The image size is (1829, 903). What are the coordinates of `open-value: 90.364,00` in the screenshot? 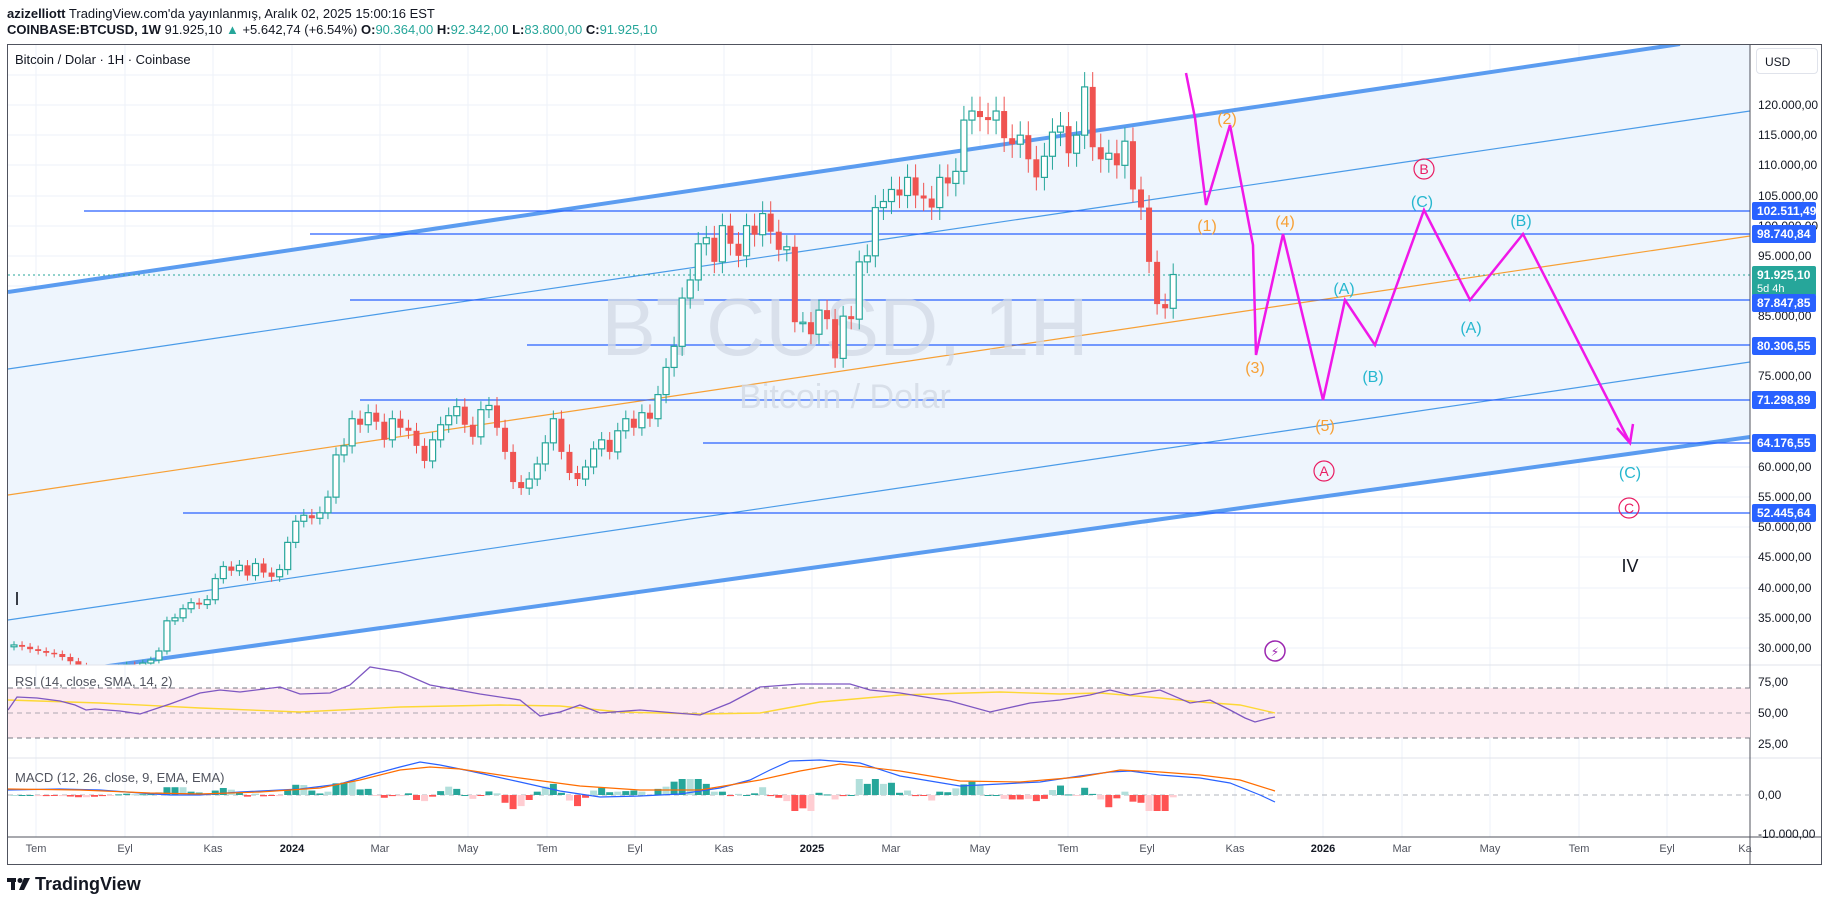 It's located at (404, 29).